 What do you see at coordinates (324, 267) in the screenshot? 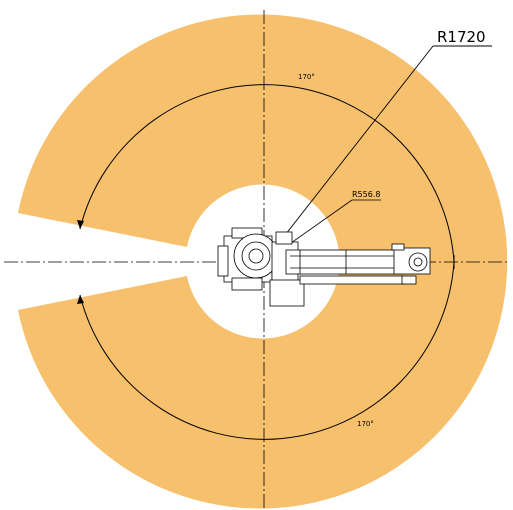
I see `robot-top-view` at bounding box center [324, 267].